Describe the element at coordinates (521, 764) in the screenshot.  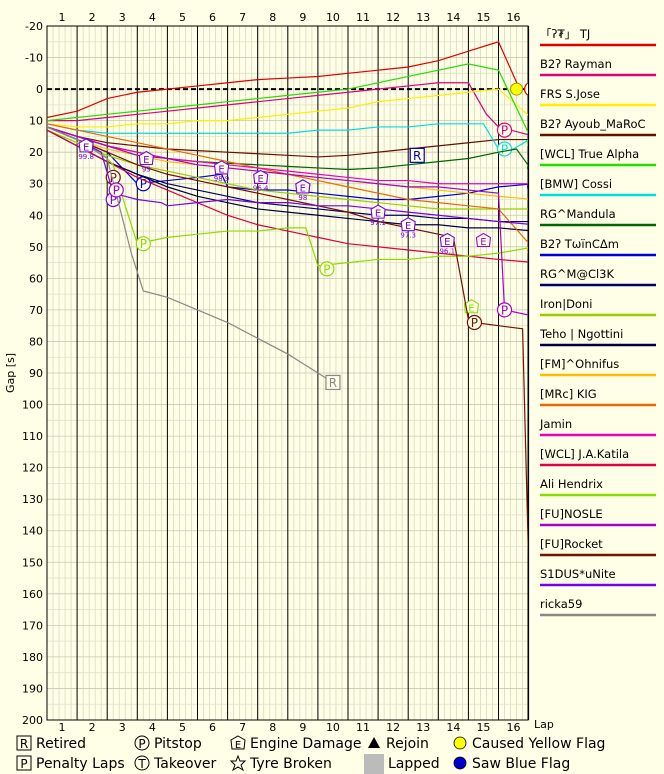
I see `key-label-9: Saw Blue Flag` at that location.